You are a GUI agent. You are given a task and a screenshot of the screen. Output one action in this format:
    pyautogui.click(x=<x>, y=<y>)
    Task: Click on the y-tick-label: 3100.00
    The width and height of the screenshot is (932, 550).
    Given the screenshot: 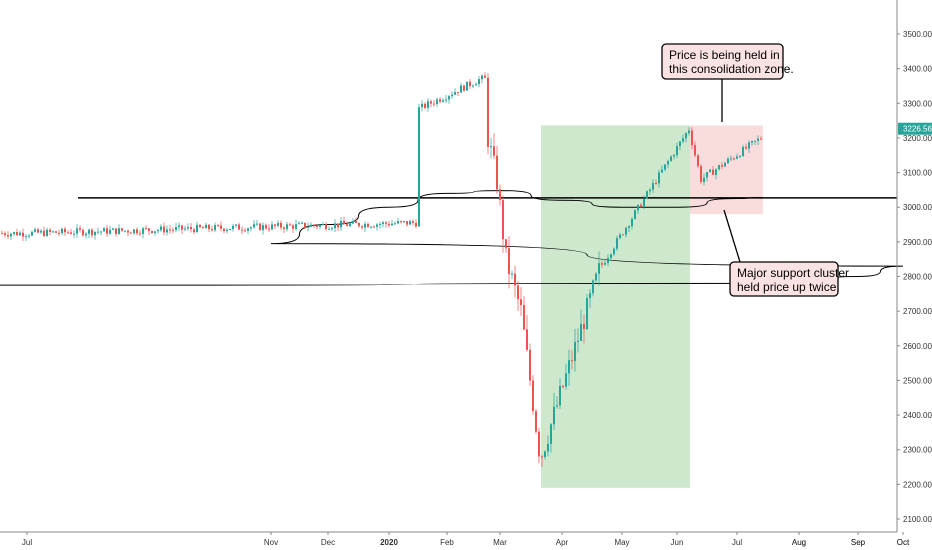 What is the action you would take?
    pyautogui.click(x=917, y=173)
    